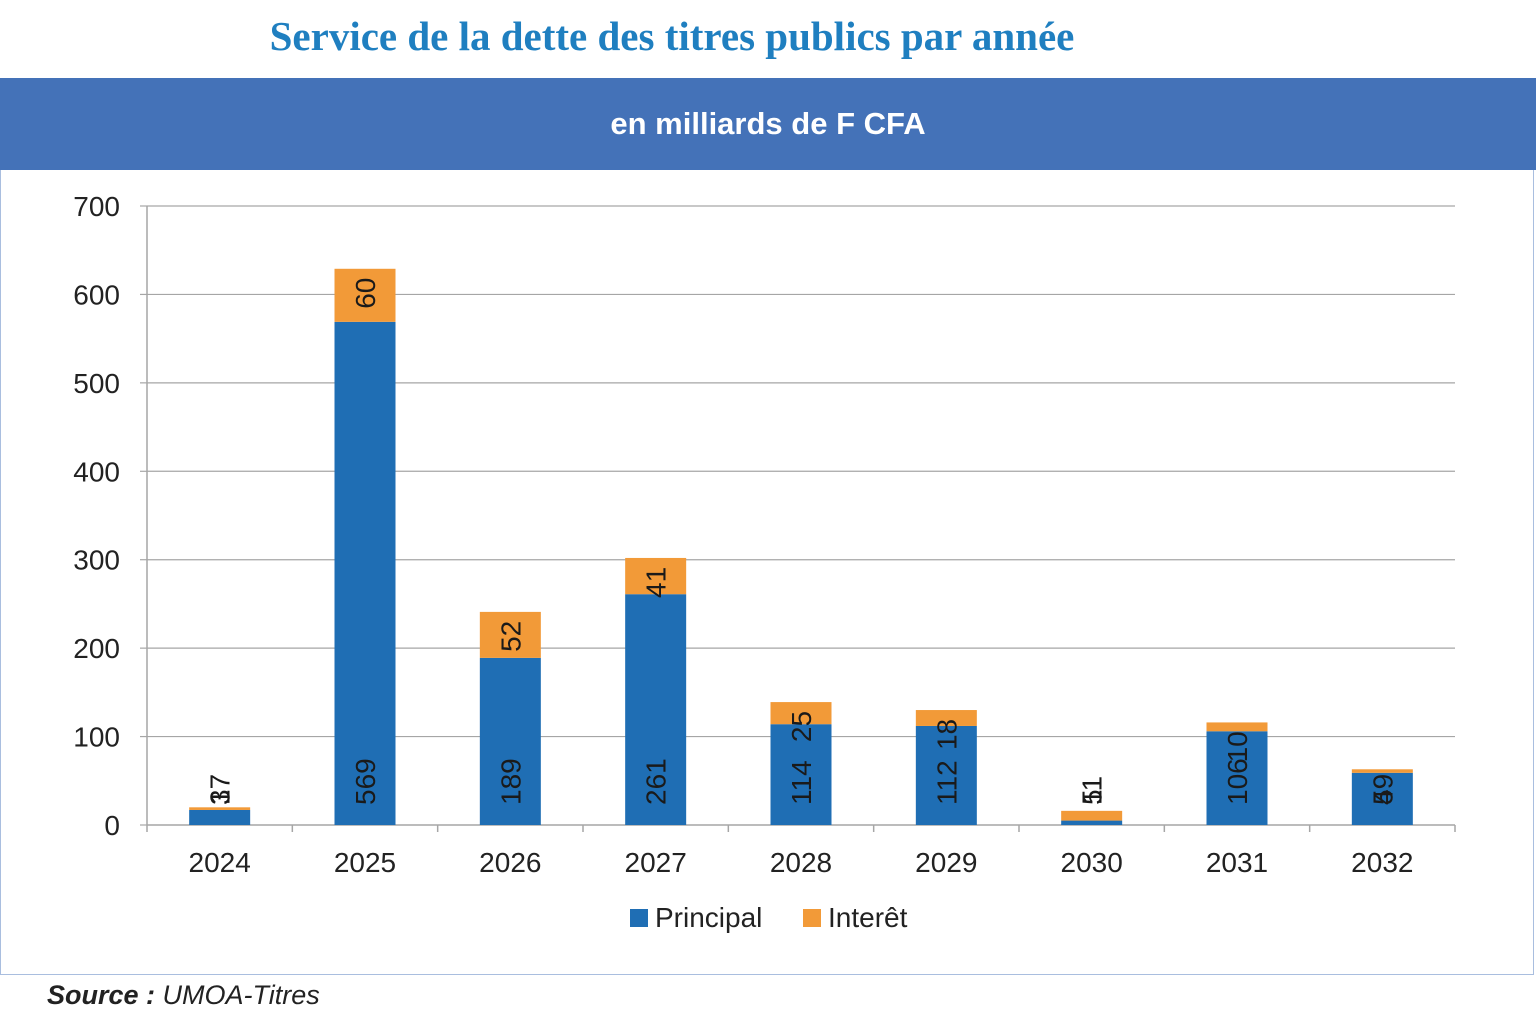 The width and height of the screenshot is (1536, 1025). I want to click on y-tick-label: 0, so click(112, 825).